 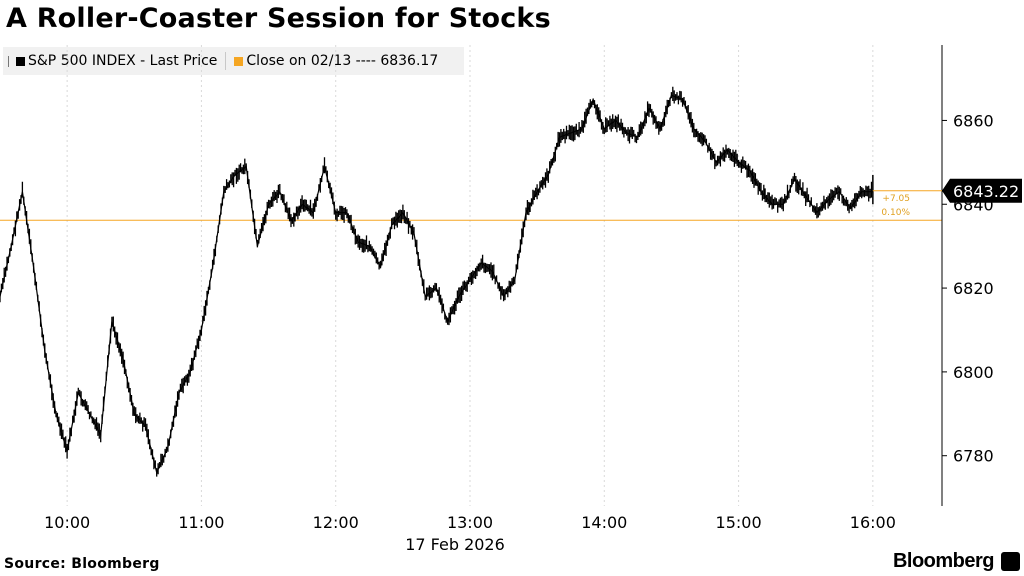 What do you see at coordinates (873, 522) in the screenshot?
I see `x-tick-label: 16:00` at bounding box center [873, 522].